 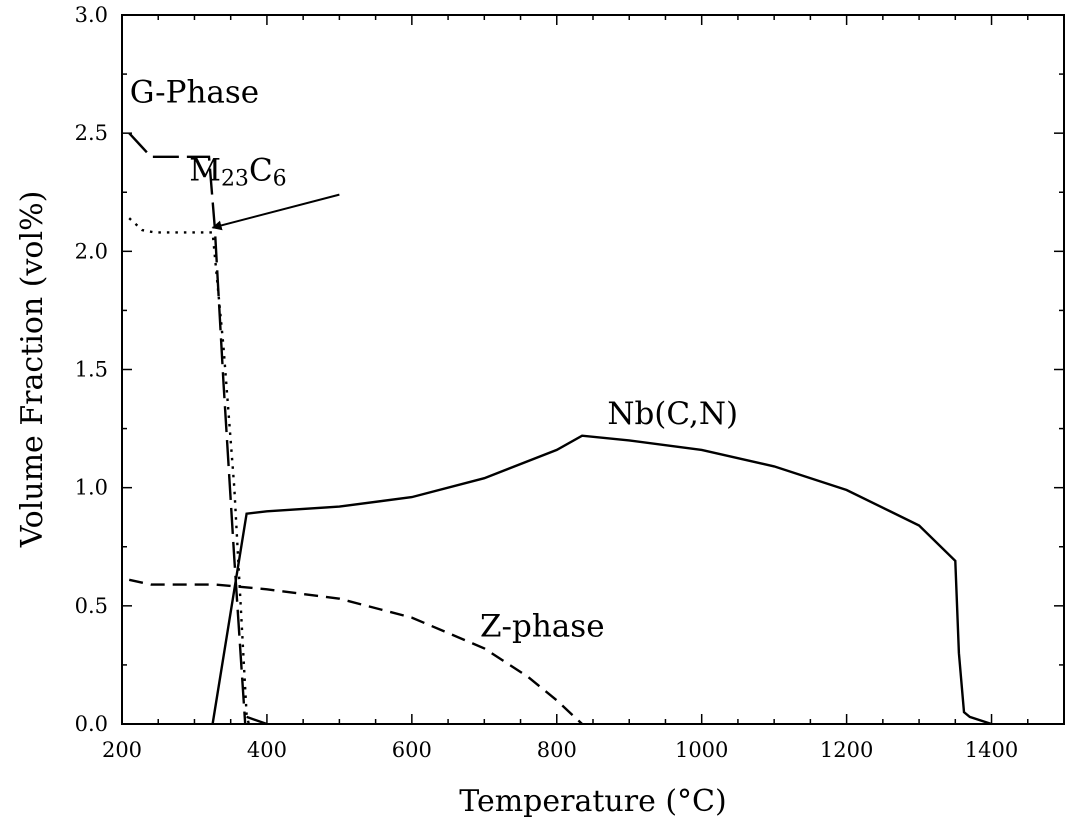 I want to click on x-tick-label: 400, so click(x=267, y=750).